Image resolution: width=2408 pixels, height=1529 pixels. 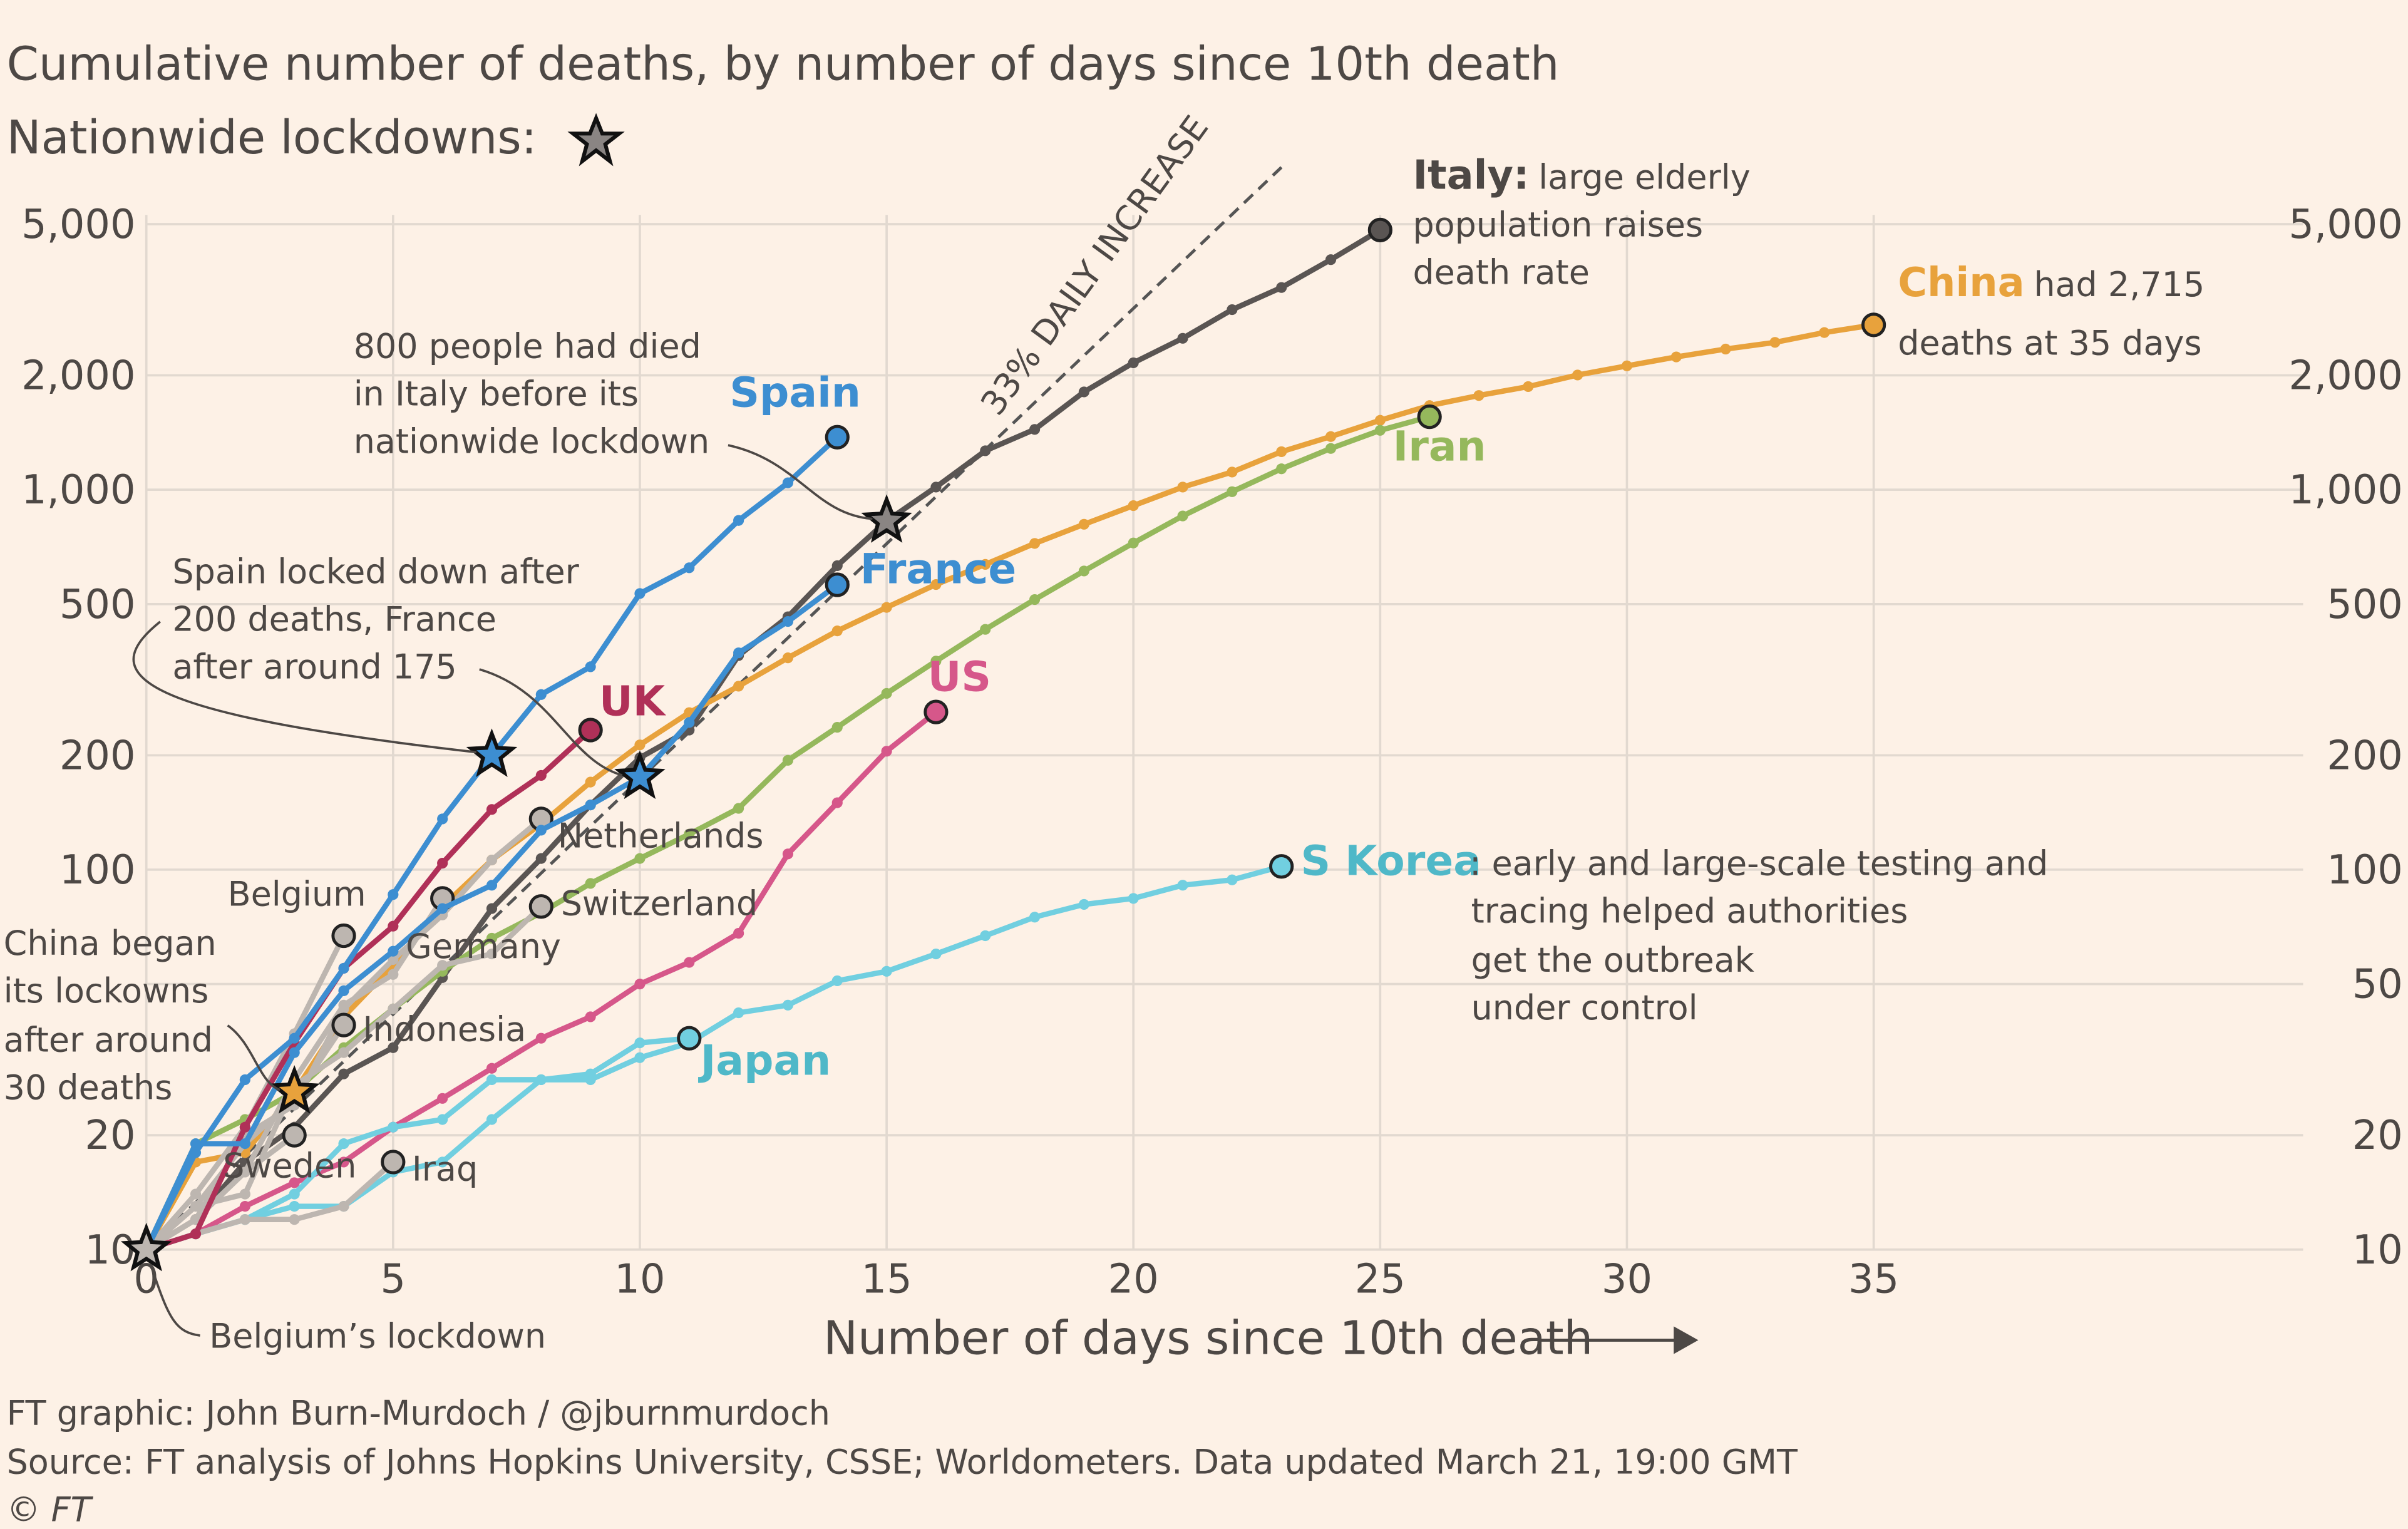 What do you see at coordinates (2377, 985) in the screenshot?
I see `y-tick-right: 50` at bounding box center [2377, 985].